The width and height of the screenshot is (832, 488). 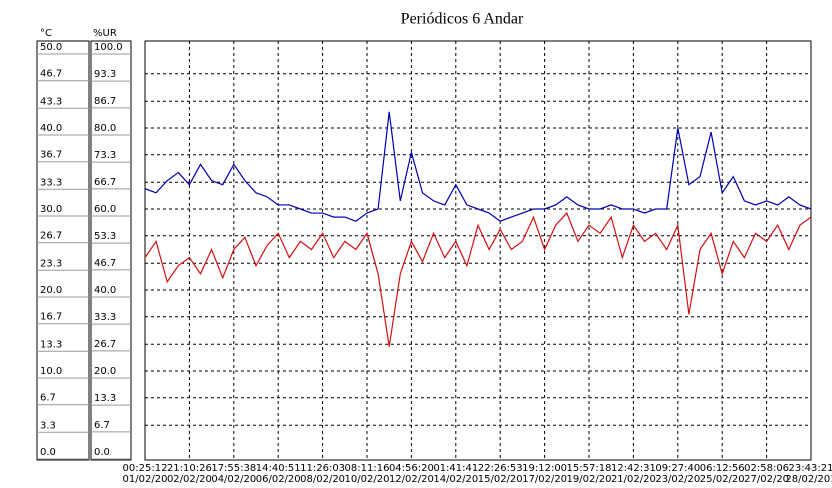 I want to click on y2-tick-label: 53.3, so click(x=105, y=236).